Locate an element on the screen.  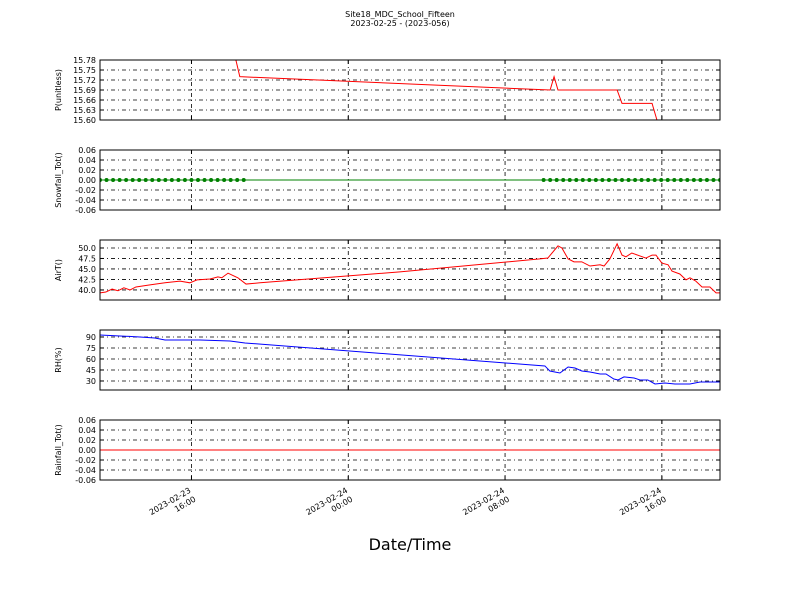
y-tick-label: 90 is located at coordinates (91, 337).